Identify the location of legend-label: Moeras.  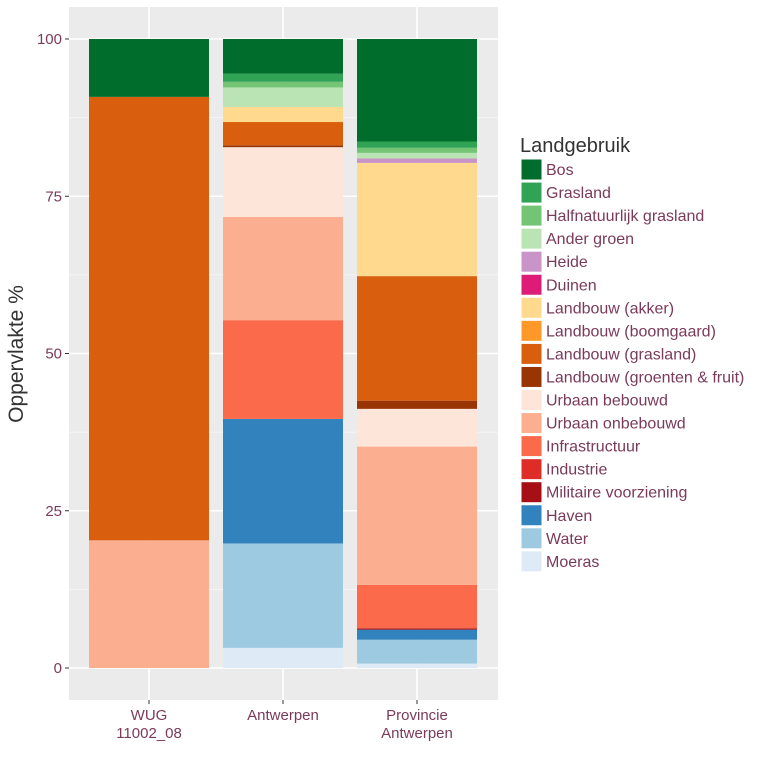
(572, 562).